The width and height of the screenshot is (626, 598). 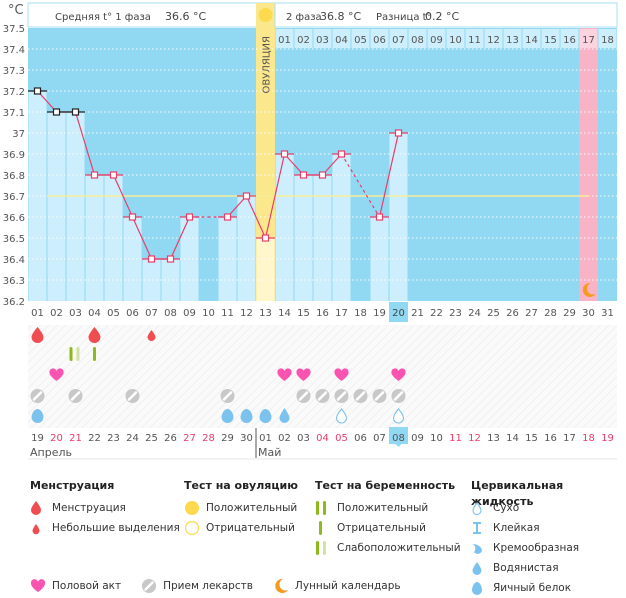 What do you see at coordinates (72, 485) in the screenshot?
I see `legend-title: Менструация` at bounding box center [72, 485].